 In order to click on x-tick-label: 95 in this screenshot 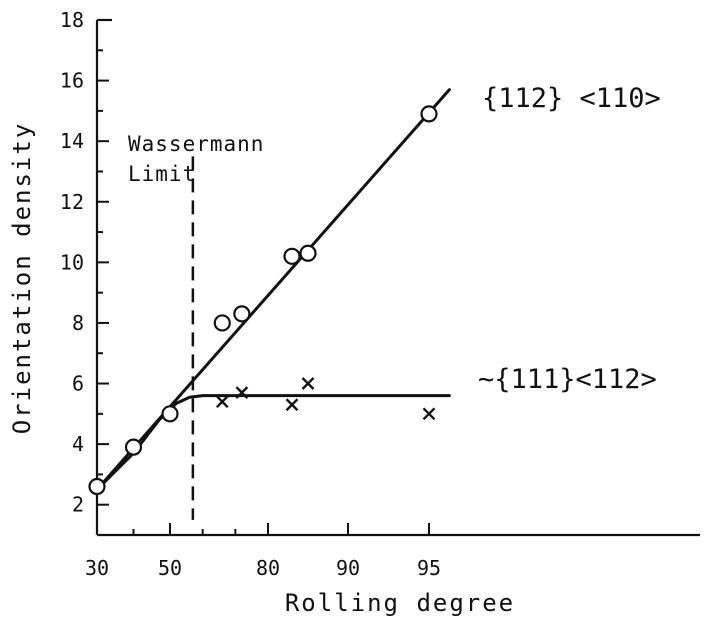, I will do `click(429, 568)`.